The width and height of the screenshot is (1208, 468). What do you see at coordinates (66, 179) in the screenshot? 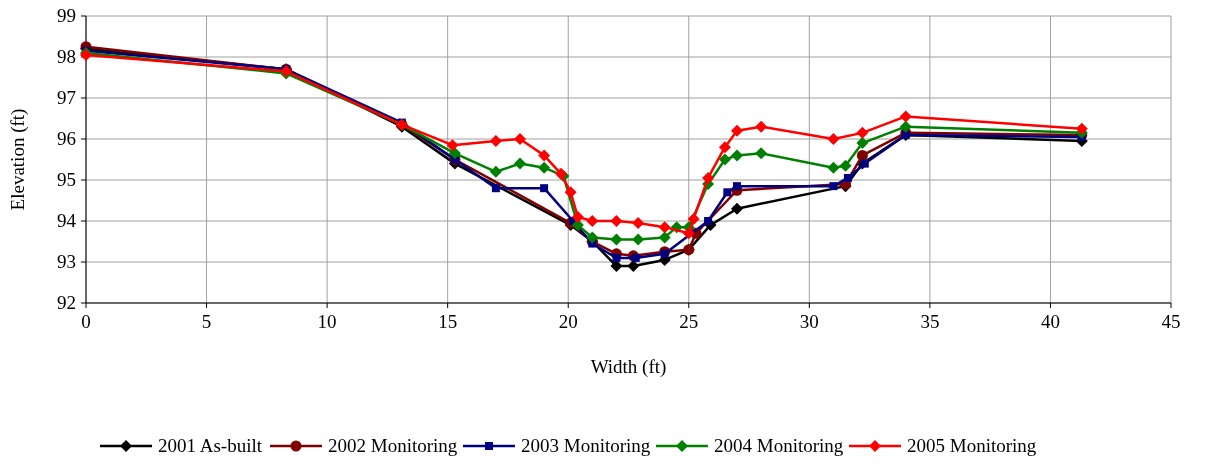
I see `y-tick-label: 95` at bounding box center [66, 179].